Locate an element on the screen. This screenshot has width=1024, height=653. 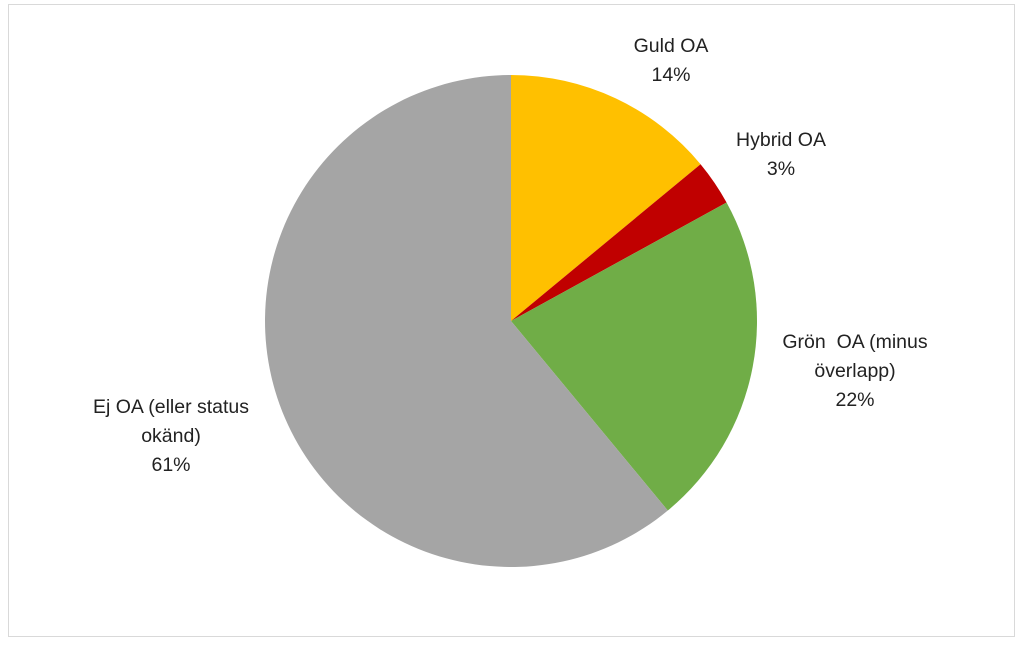
slice-label-1: Hybrid OA 3% is located at coordinates (781, 154).